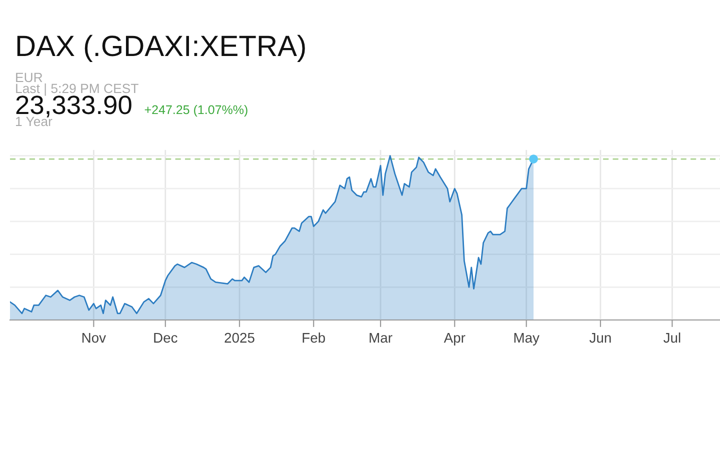  I want to click on x-tick-label: Mar, so click(381, 338).